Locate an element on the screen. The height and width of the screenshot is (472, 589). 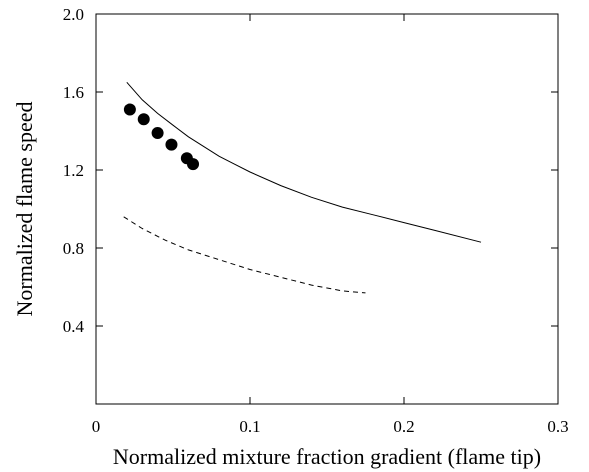
y-tick-label: 0.8 is located at coordinates (73, 248).